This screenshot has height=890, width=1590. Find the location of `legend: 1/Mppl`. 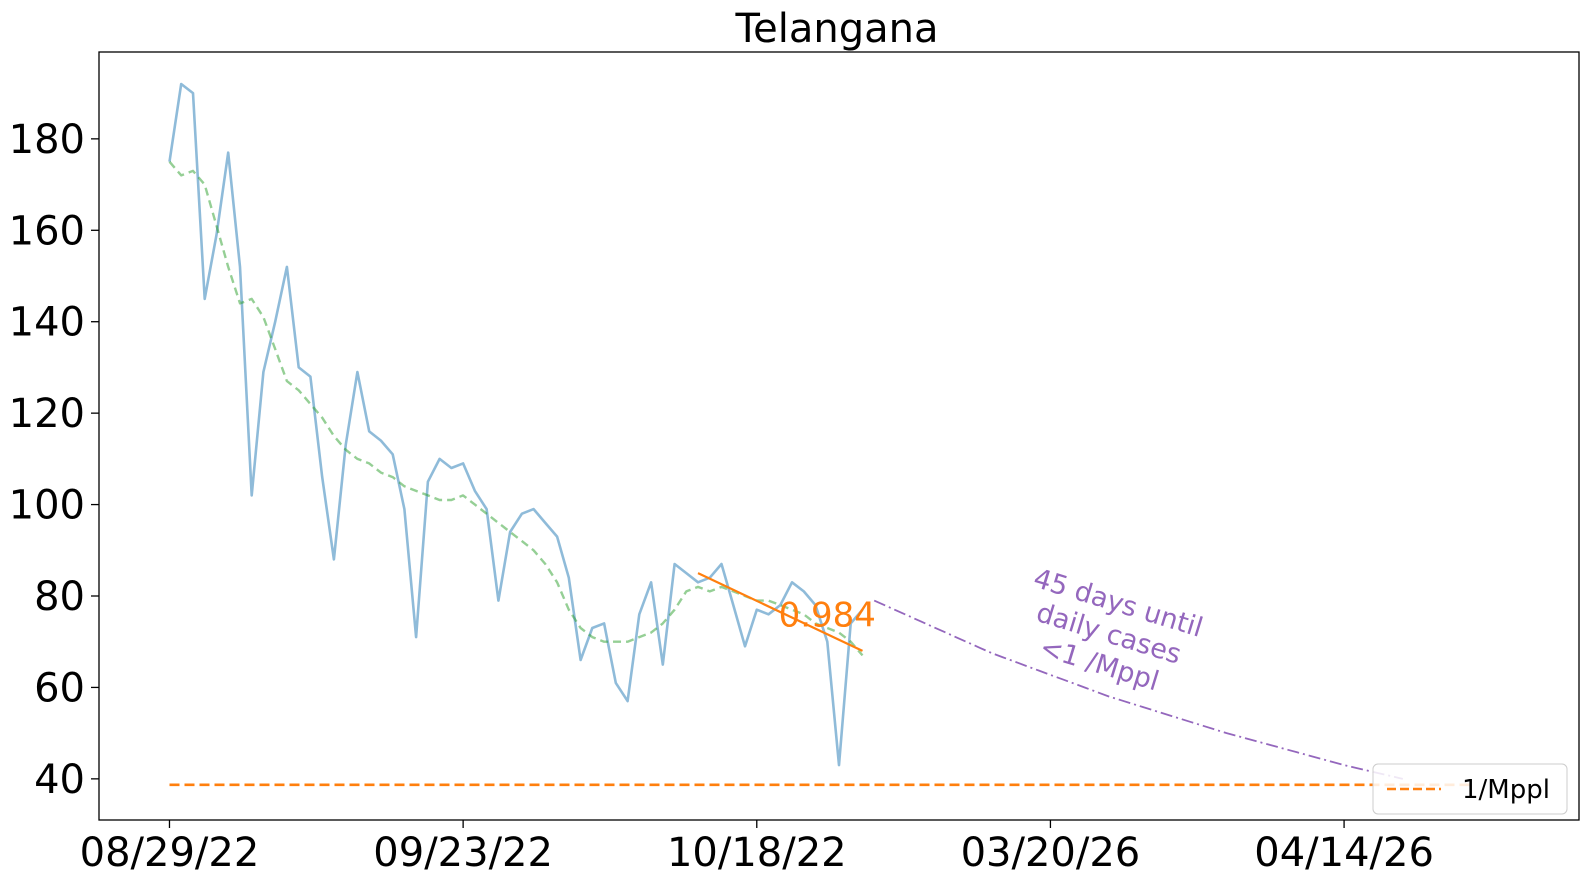

legend: 1/Mppl is located at coordinates (1470, 789).